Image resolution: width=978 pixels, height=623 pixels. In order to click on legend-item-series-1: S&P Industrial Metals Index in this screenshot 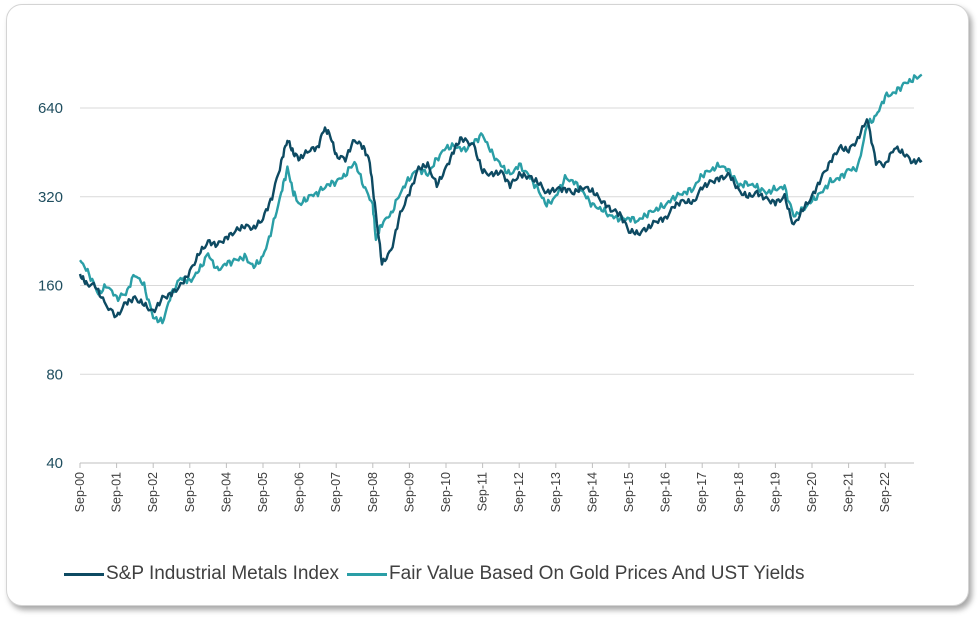, I will do `click(201, 574)`.